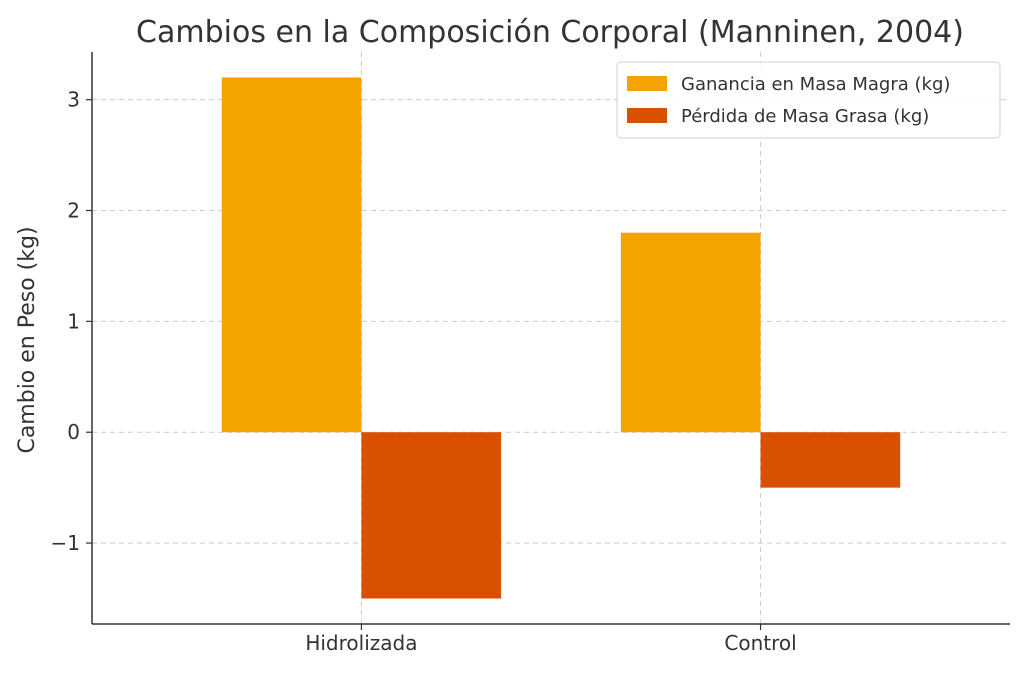 The height and width of the screenshot is (674, 1024). I want to click on y-axis-label: Cambio en Peso (kg), so click(27, 339).